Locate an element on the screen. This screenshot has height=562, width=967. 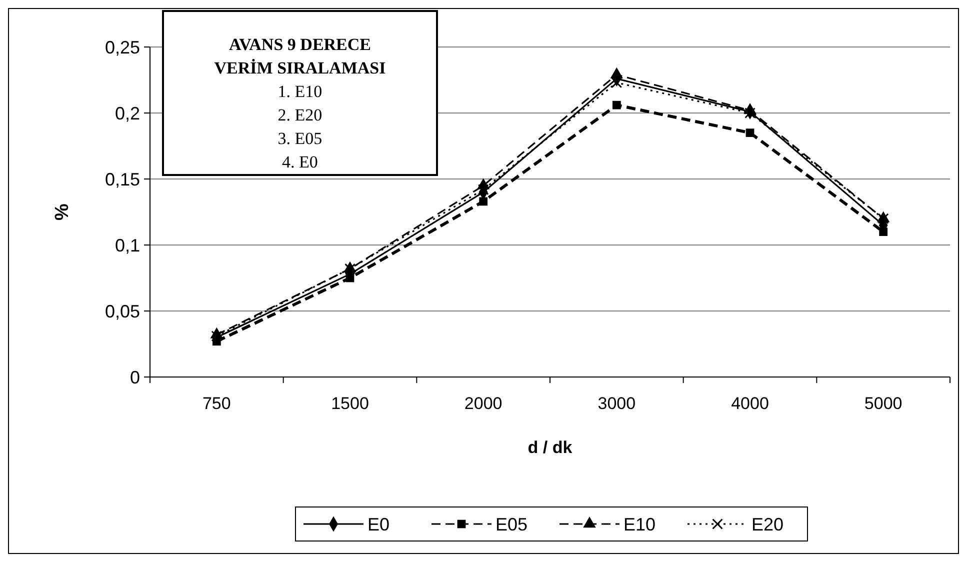
legend-label: E0 is located at coordinates (379, 524).